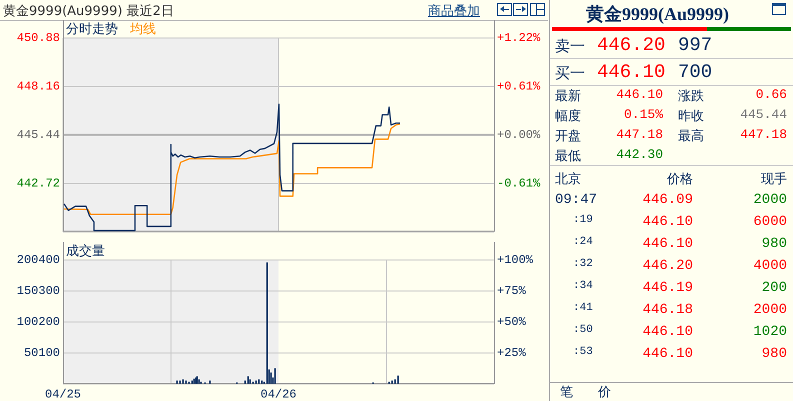 Image resolution: width=793 pixels, height=401 pixels. What do you see at coordinates (770, 266) in the screenshot?
I see `text: 4000` at bounding box center [770, 266].